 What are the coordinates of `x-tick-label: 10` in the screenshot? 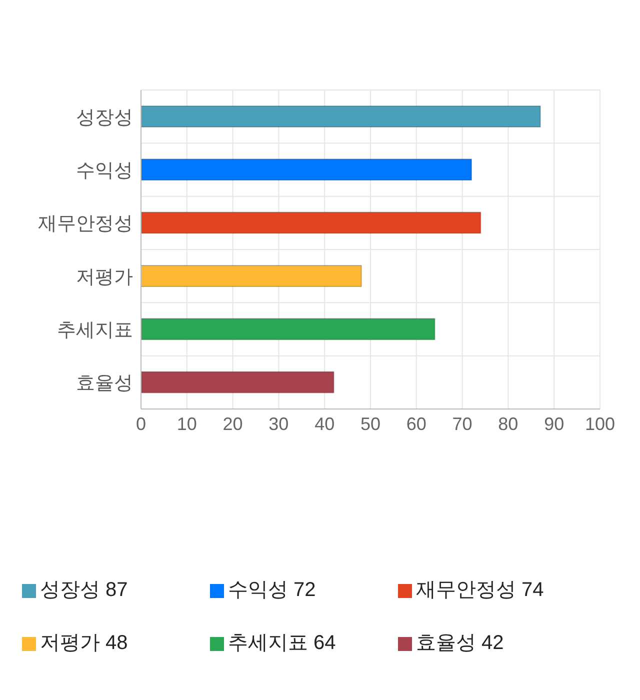 It's located at (186, 424).